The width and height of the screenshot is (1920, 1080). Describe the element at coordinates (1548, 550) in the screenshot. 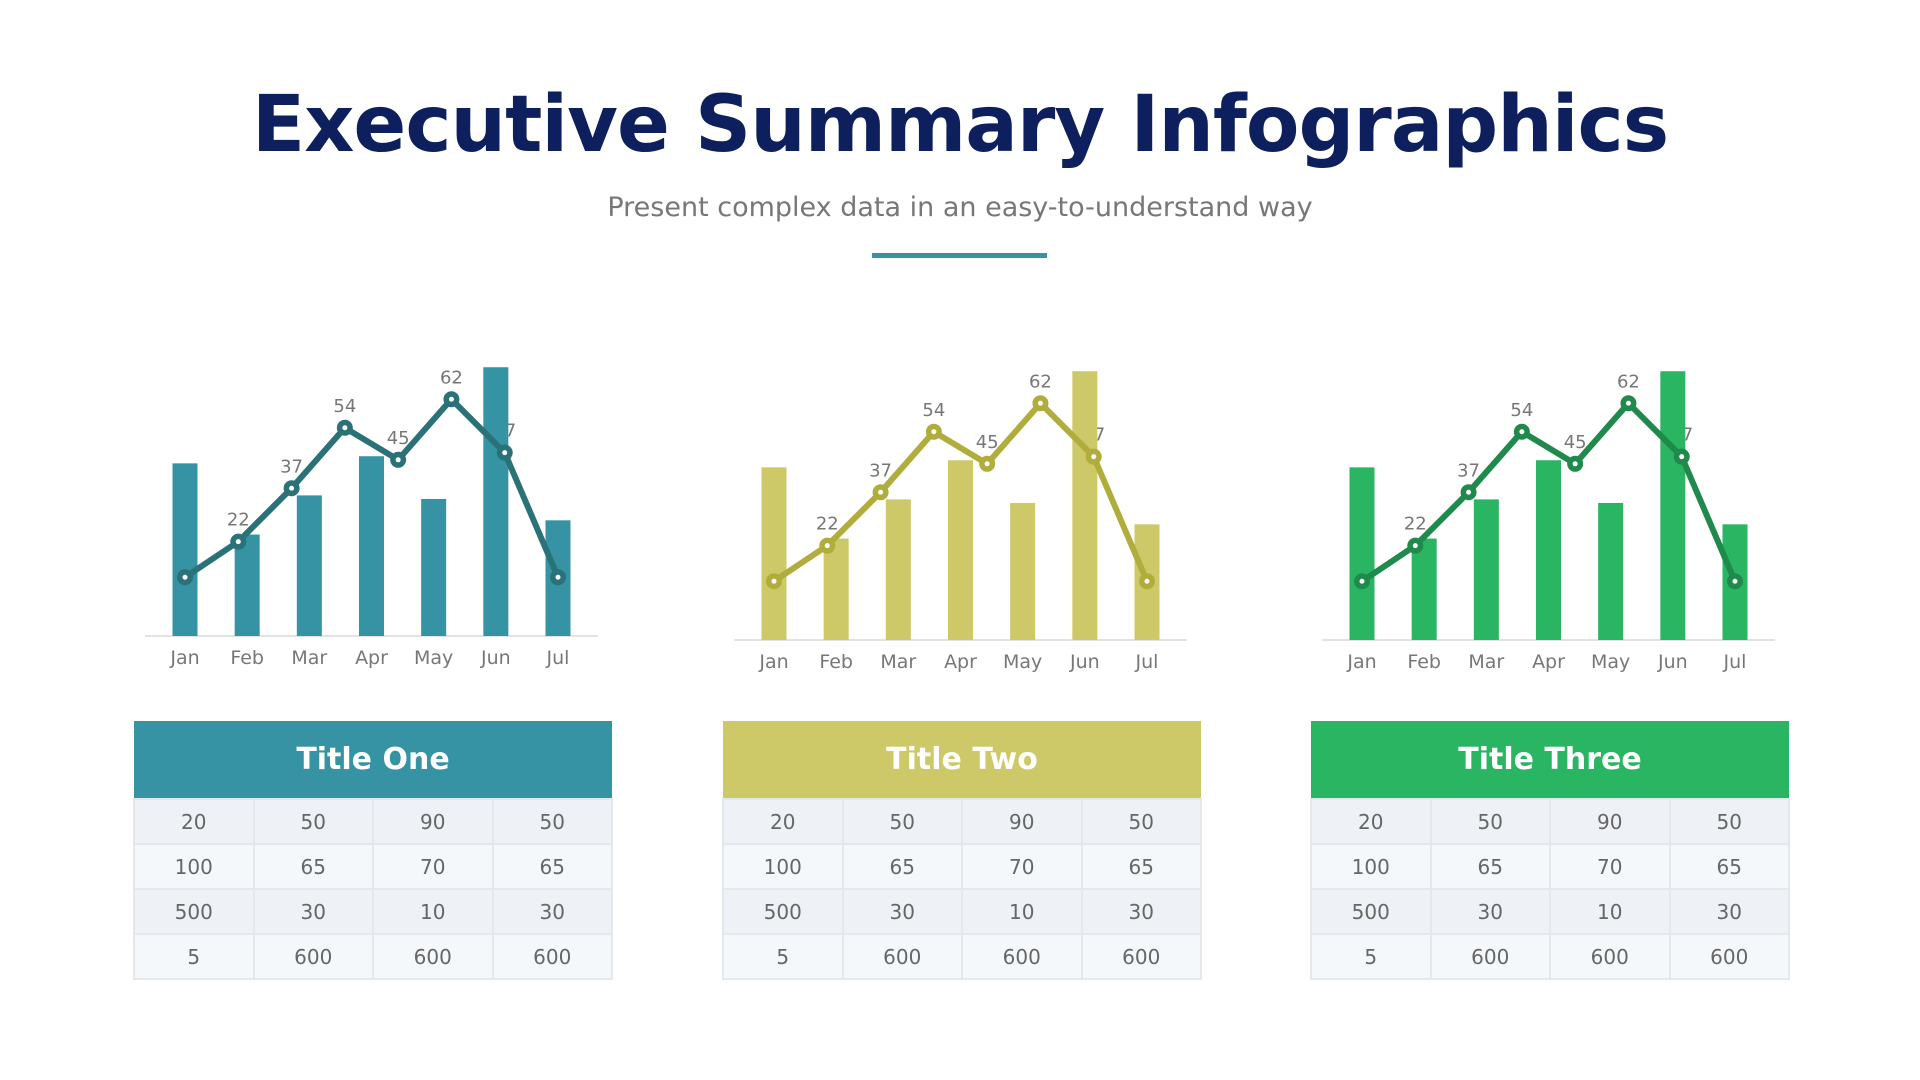

I see `bar-apr` at that location.